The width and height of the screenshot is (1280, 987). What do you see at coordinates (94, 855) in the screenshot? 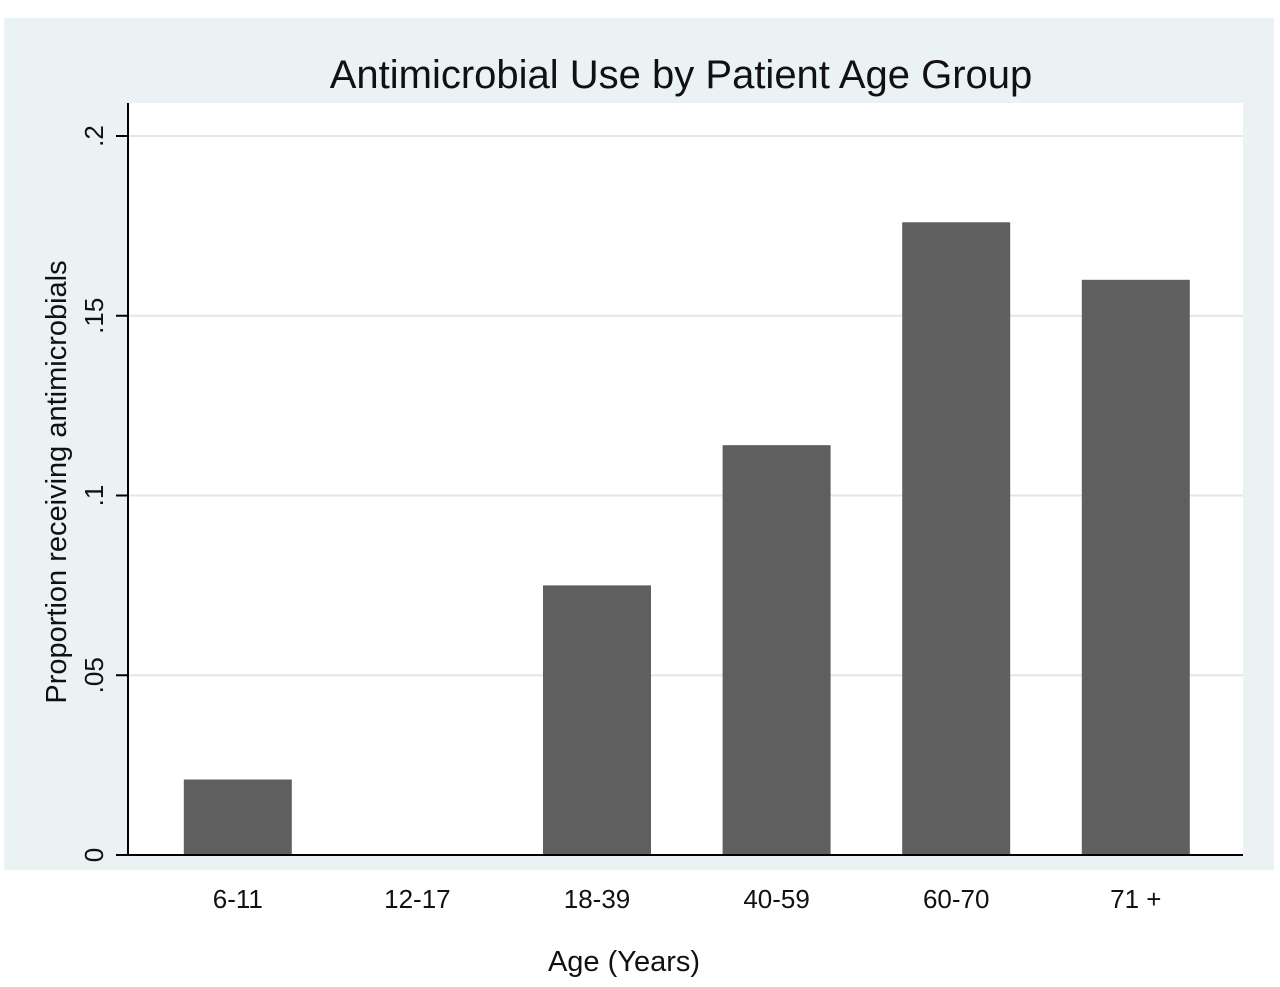
I see `y-tick-label: 0` at bounding box center [94, 855].